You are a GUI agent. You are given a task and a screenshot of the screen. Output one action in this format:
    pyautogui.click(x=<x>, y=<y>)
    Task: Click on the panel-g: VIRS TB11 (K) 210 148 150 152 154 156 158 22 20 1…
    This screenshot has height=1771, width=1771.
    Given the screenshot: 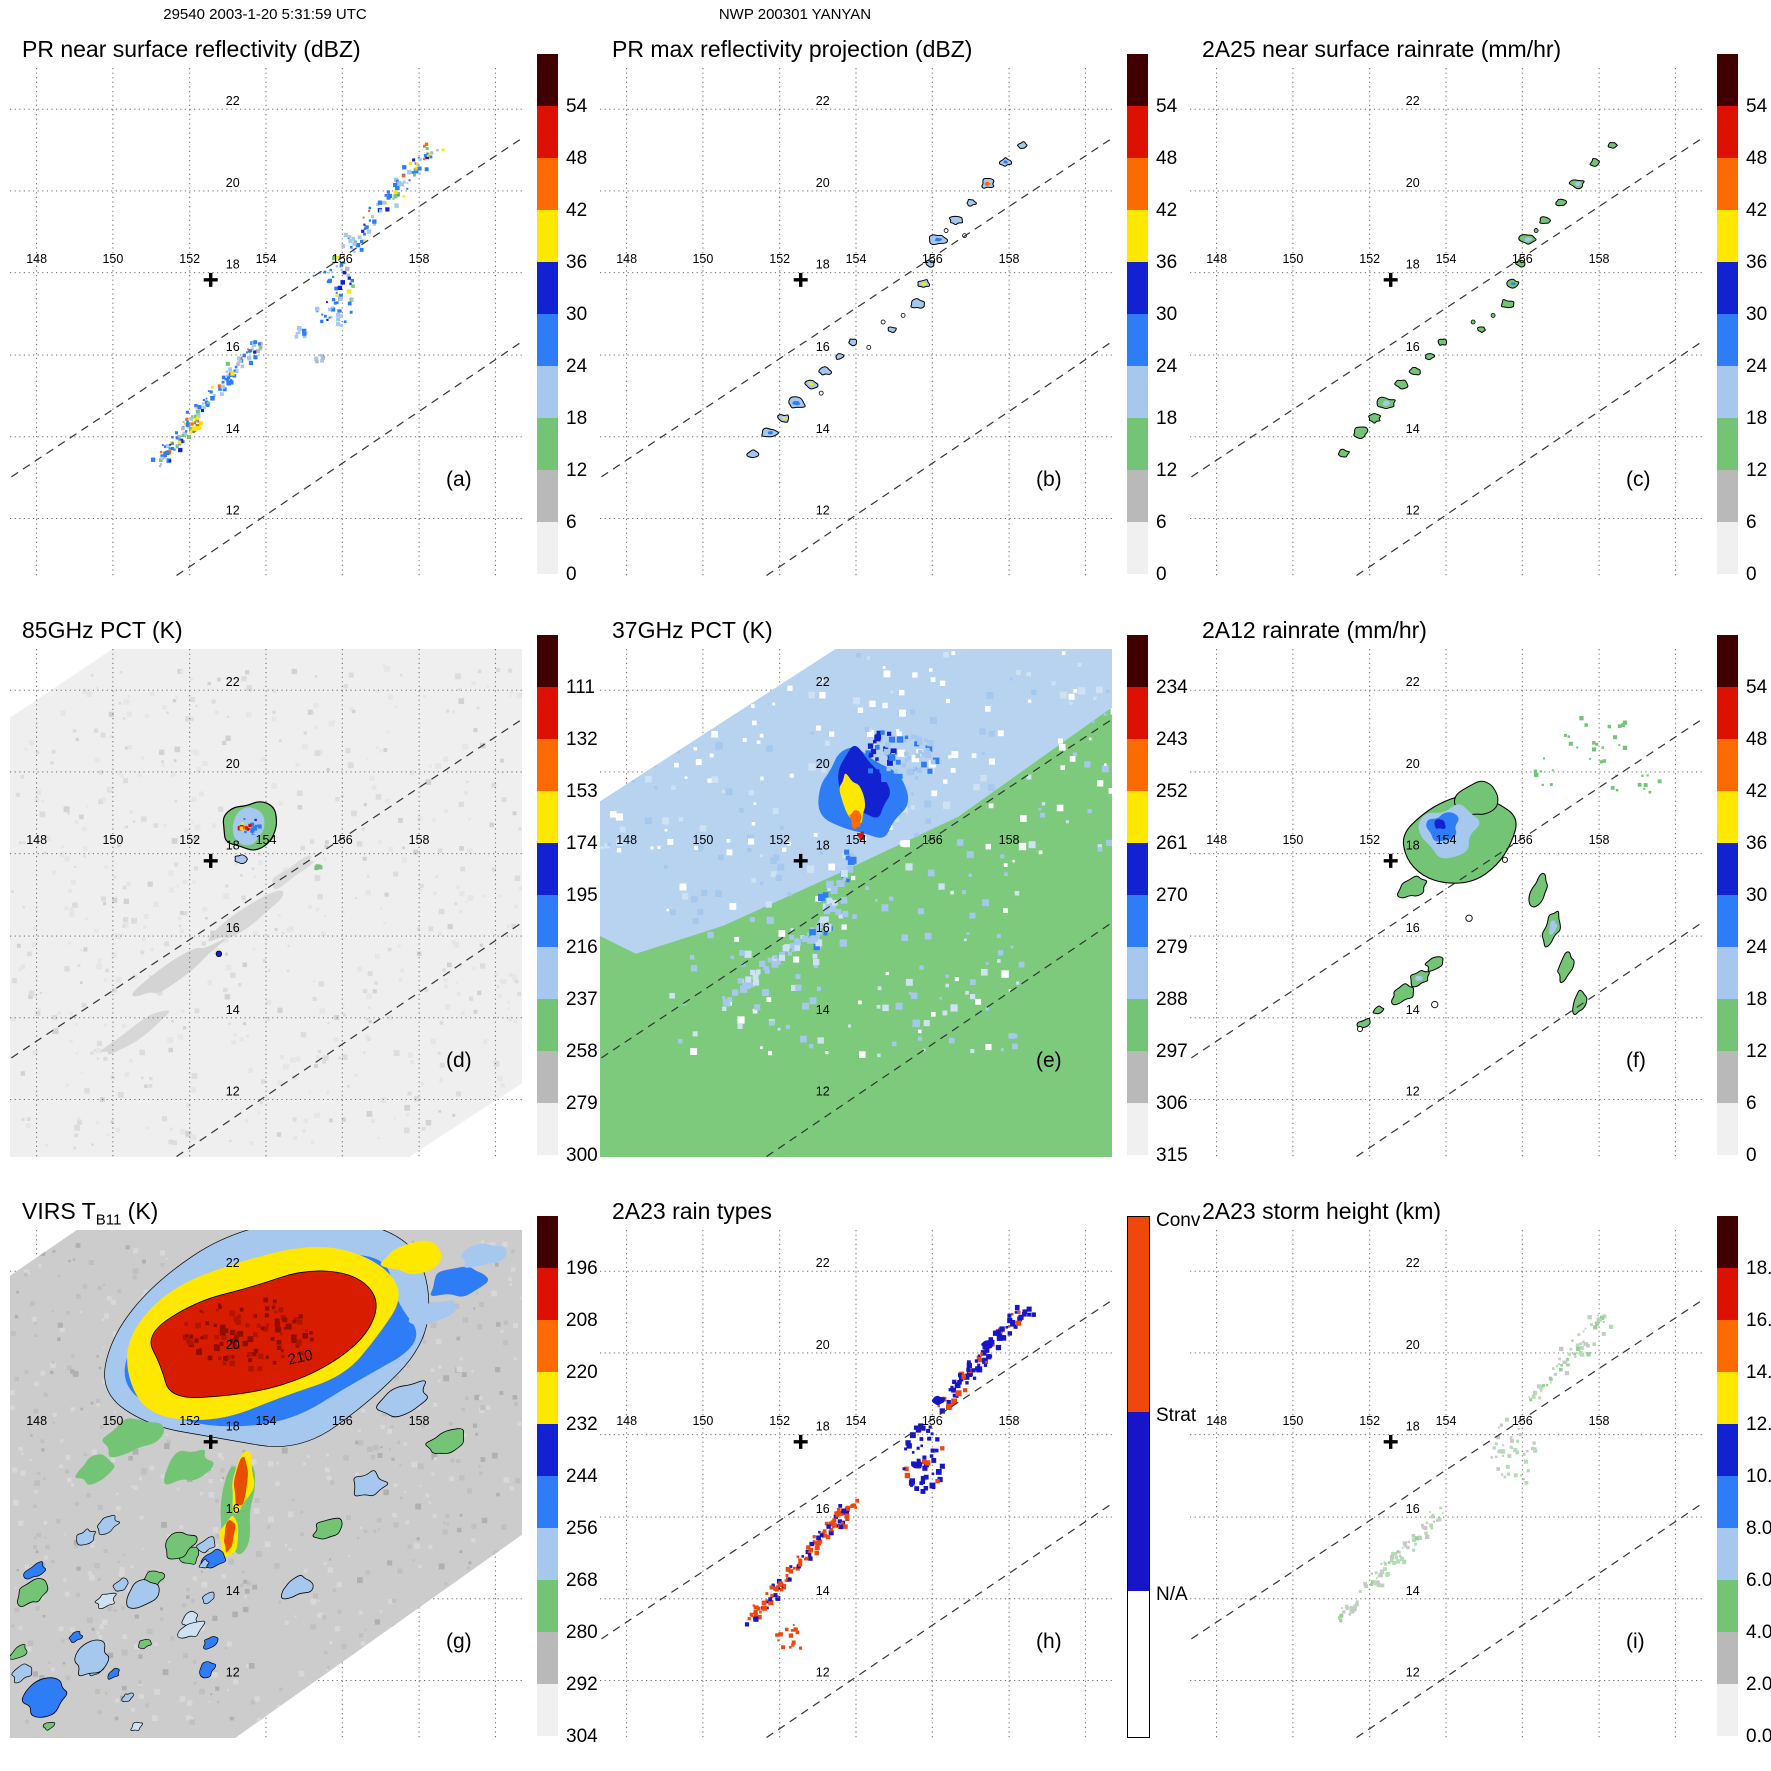 What is the action you would take?
    pyautogui.click(x=299, y=1480)
    